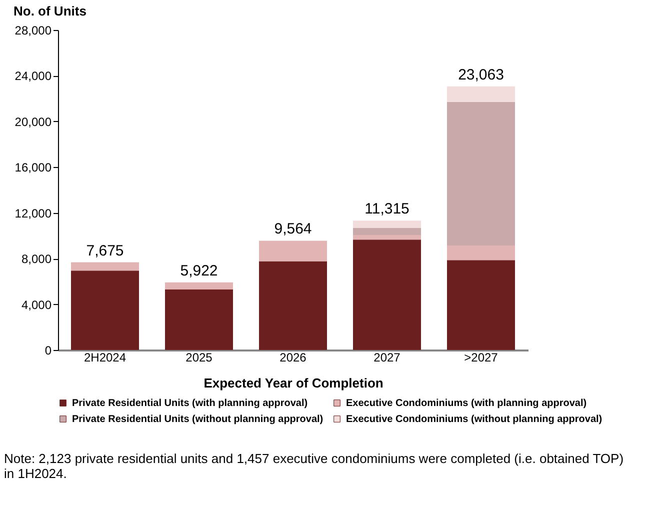 This screenshot has height=525, width=650. Describe the element at coordinates (199, 357) in the screenshot. I see `x-tick-label: 2025` at that location.